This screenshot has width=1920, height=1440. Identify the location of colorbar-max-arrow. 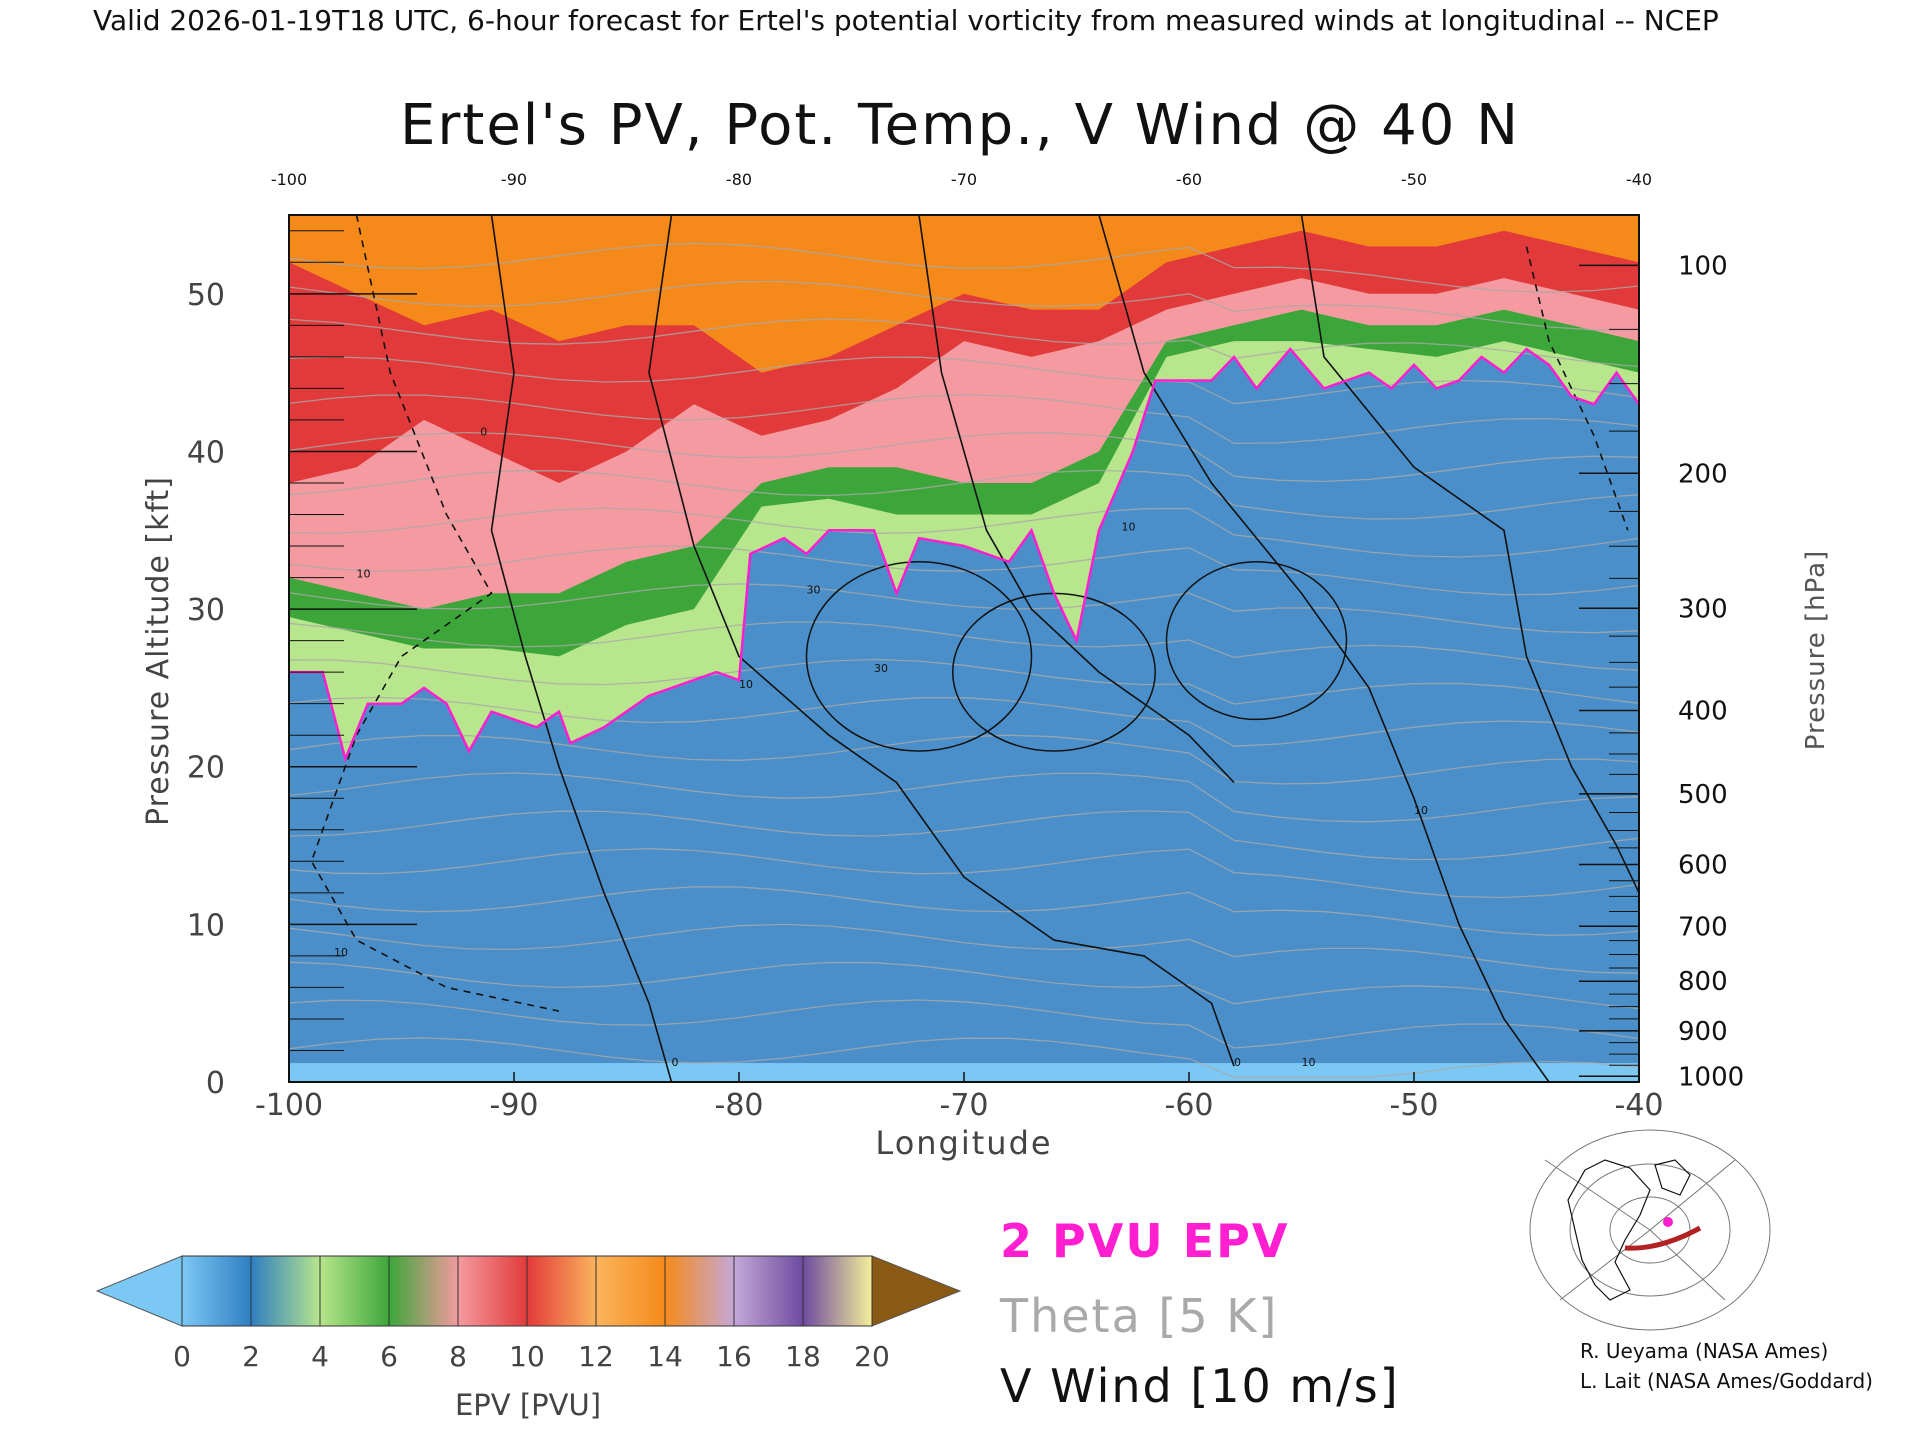
(916, 1291).